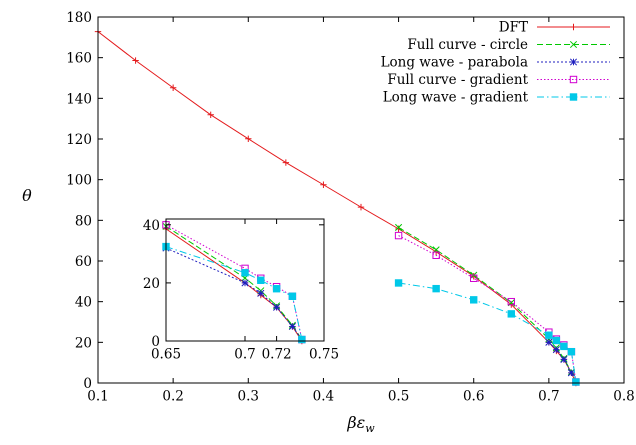  Describe the element at coordinates (83, 343) in the screenshot. I see `main-y-tick-label: 20` at that location.